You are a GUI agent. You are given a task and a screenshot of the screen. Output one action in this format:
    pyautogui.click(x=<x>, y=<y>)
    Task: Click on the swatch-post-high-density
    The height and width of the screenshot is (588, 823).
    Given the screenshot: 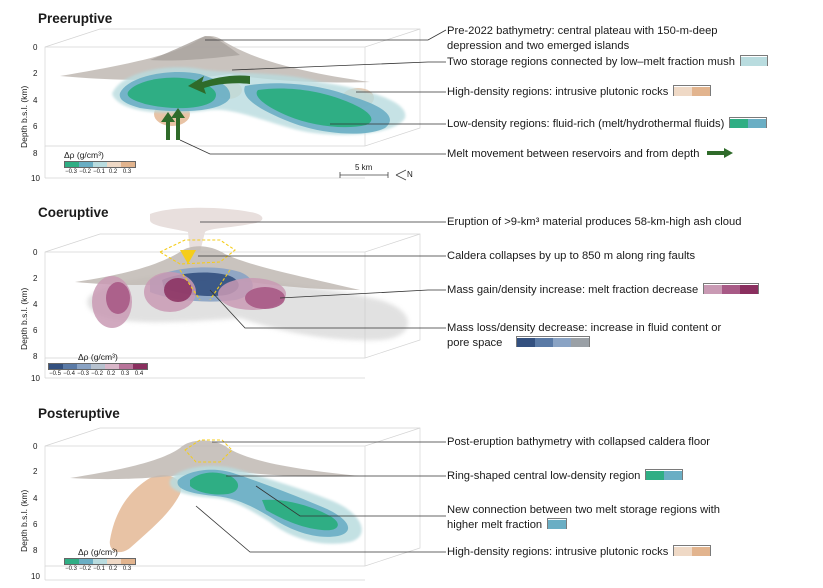 What is the action you would take?
    pyautogui.click(x=692, y=550)
    